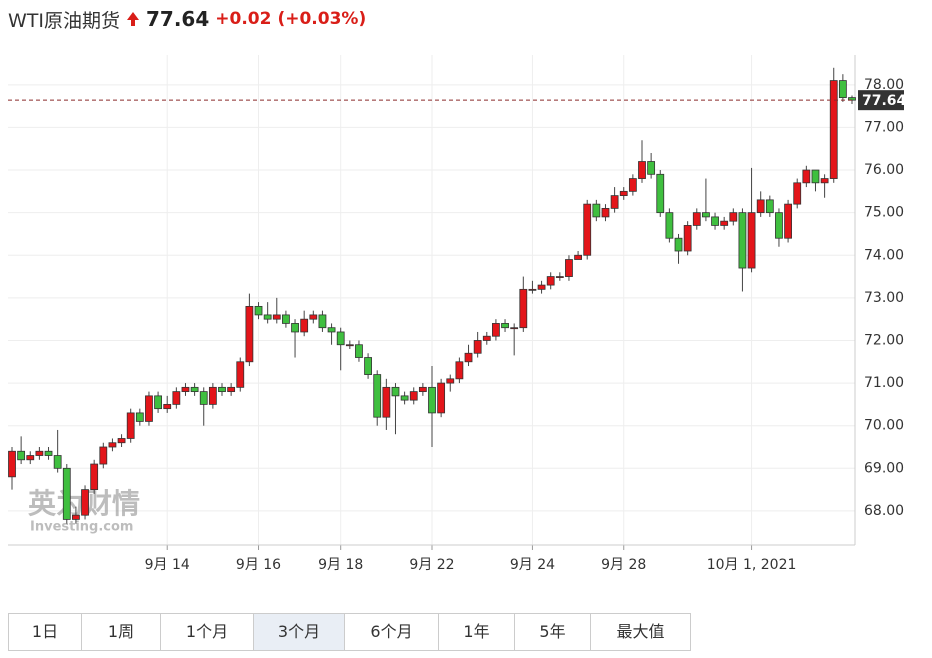 The image size is (932, 658). Describe the element at coordinates (553, 632) in the screenshot. I see `range-button: 5年` at that location.